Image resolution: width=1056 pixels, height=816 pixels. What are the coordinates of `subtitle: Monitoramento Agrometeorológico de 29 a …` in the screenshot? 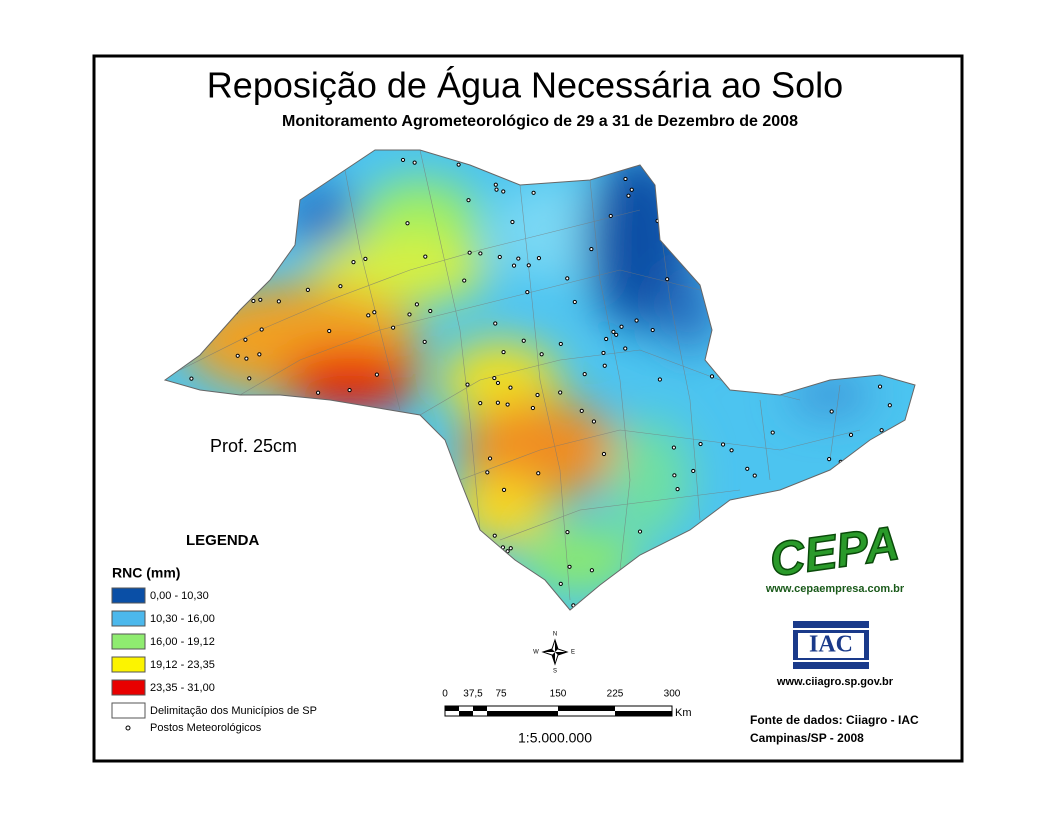 It's located at (540, 121).